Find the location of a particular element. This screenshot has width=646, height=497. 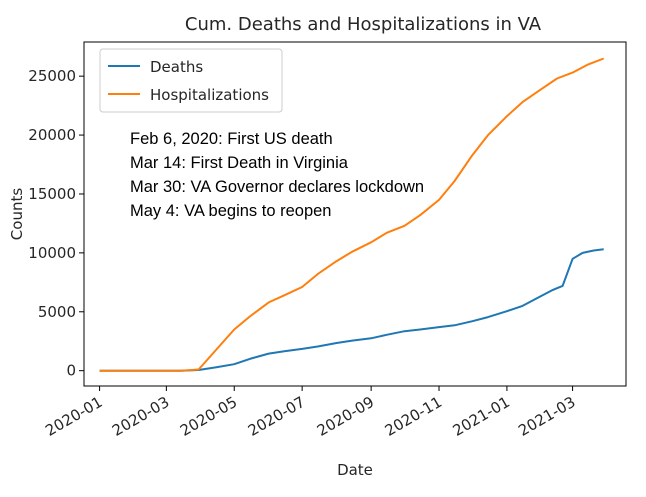

annotation-first-us-death: Feb 6, 2020: First US death is located at coordinates (231, 139).